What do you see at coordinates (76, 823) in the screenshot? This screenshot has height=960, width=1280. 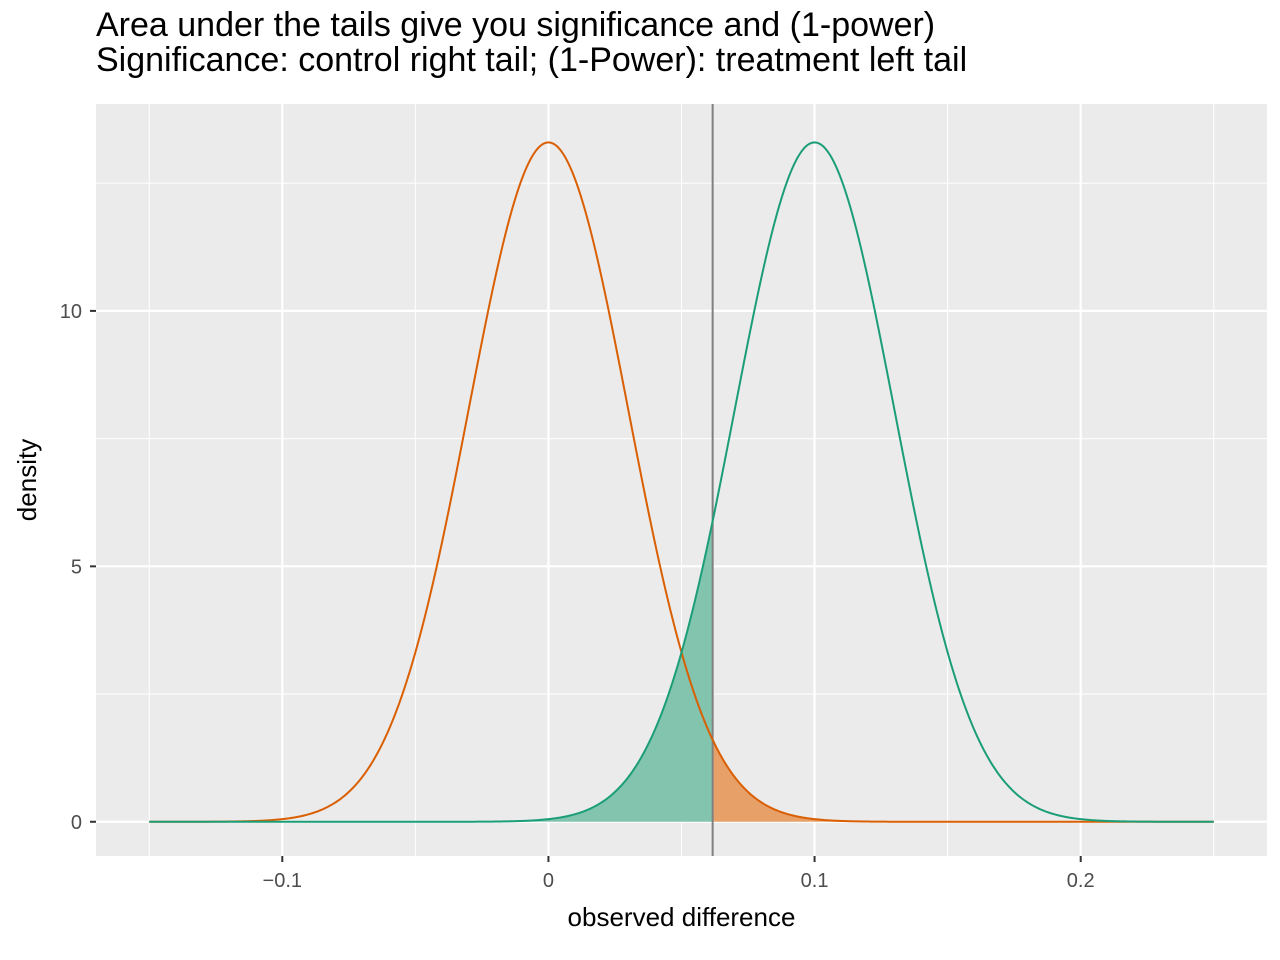 I see `y-tick-label-0: 0` at bounding box center [76, 823].